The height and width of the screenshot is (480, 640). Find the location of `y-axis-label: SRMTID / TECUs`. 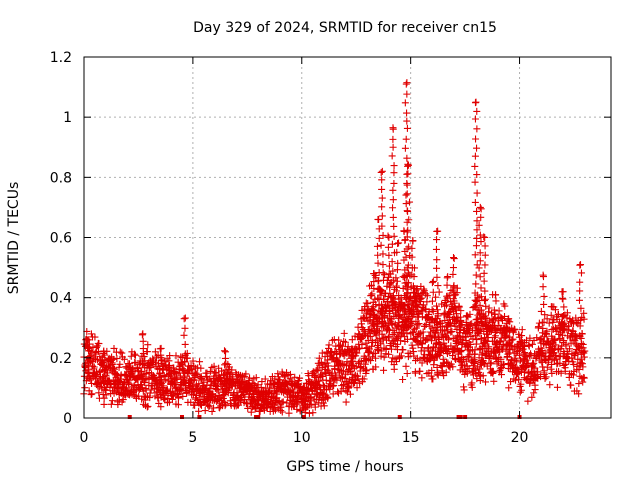

y-axis-label: SRMTID / TECUs is located at coordinates (14, 238).